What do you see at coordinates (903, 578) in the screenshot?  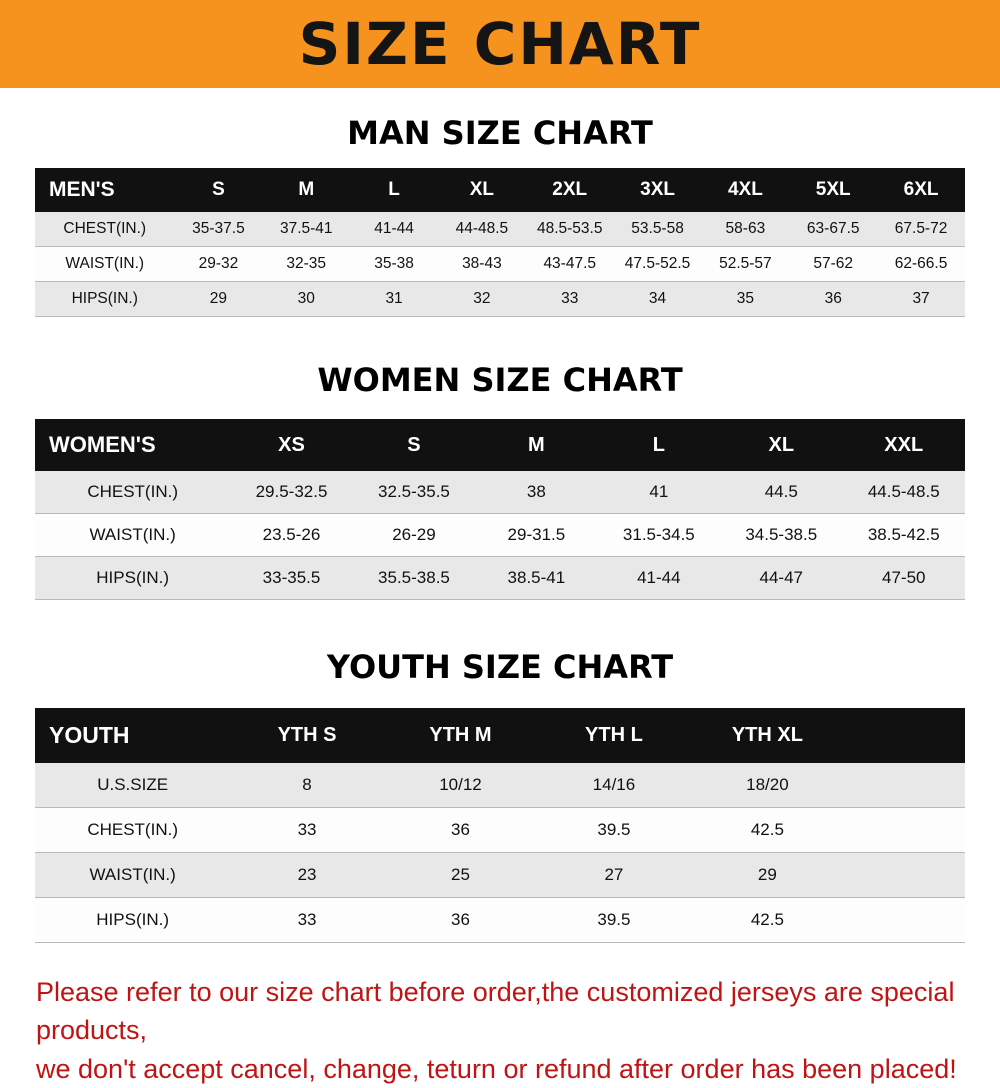 I see `size-value-cell: 47-50` at bounding box center [903, 578].